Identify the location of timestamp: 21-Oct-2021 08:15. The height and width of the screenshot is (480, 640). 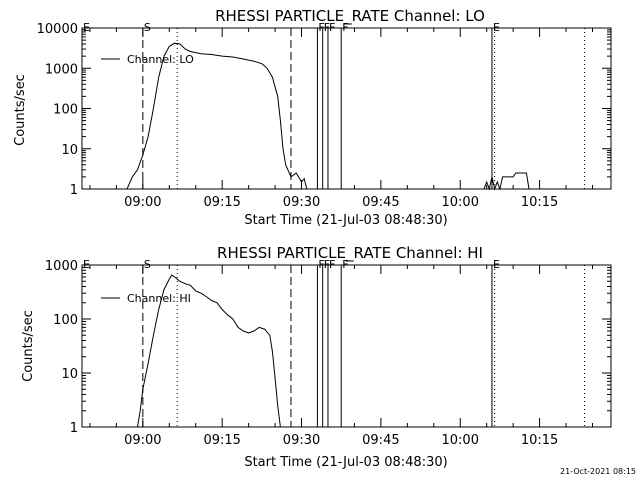
(598, 471).